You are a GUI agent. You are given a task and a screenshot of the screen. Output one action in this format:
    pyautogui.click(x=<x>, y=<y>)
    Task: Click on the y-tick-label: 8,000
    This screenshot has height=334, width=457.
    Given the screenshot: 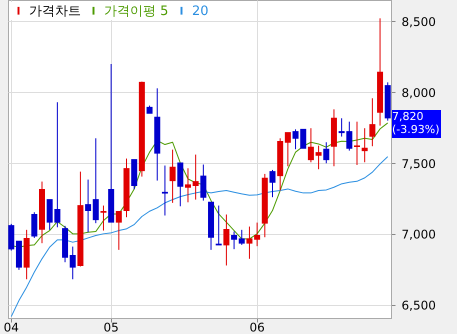 What is the action you would take?
    pyautogui.click(x=419, y=93)
    